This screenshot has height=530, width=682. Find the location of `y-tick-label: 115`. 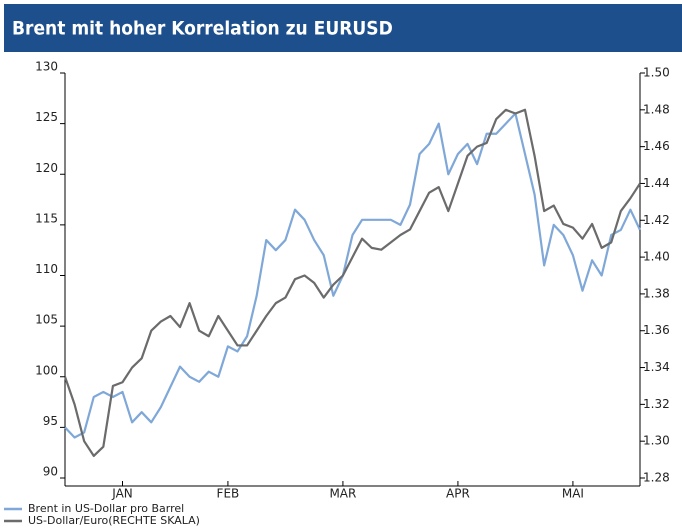

y-tick-label: 115 is located at coordinates (46, 218).